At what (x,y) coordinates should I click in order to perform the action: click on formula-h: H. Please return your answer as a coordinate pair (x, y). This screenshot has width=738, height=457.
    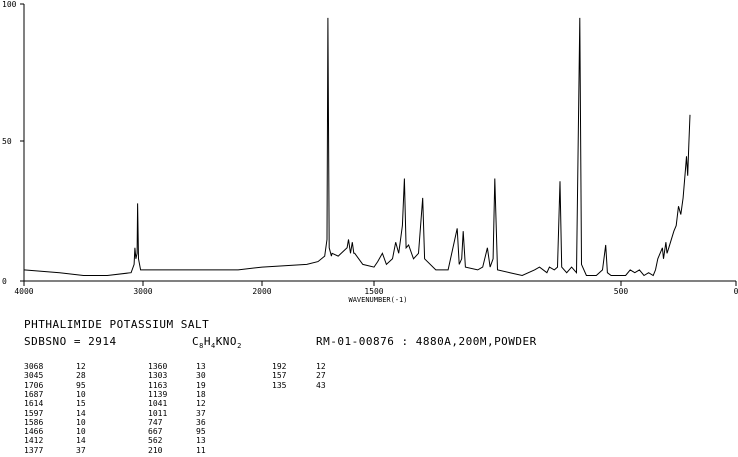
    Looking at the image, I should click on (207, 341).